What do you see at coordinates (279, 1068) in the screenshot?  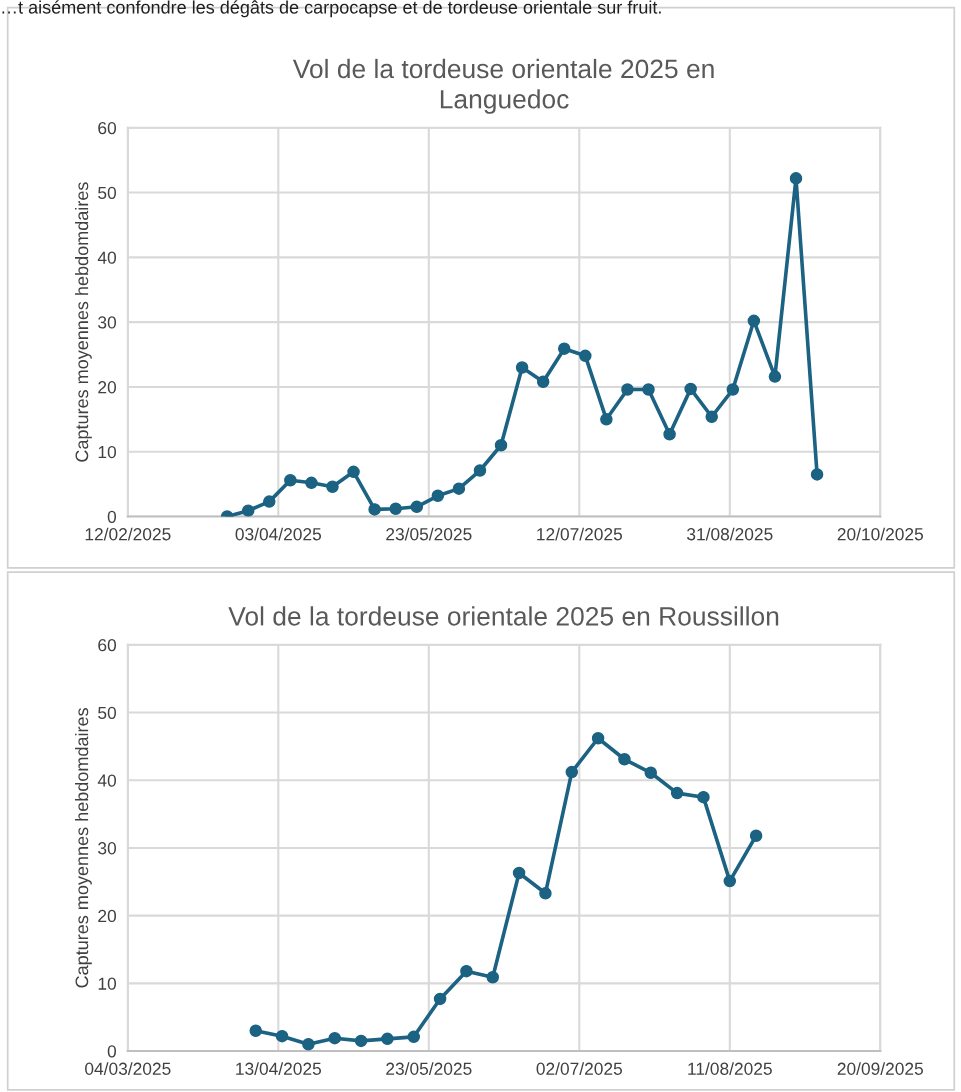 I see `x-tick-label: 13/04/2025` at bounding box center [279, 1068].